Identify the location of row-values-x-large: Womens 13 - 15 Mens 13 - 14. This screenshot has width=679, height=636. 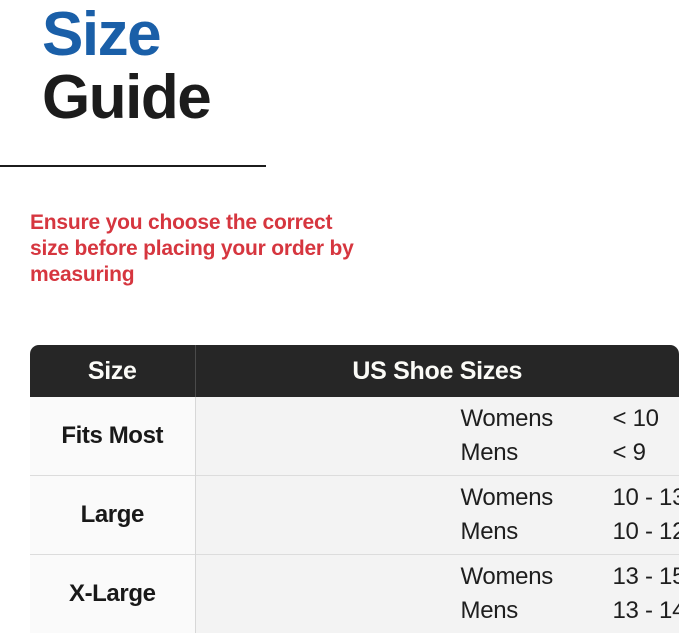
(437, 593).